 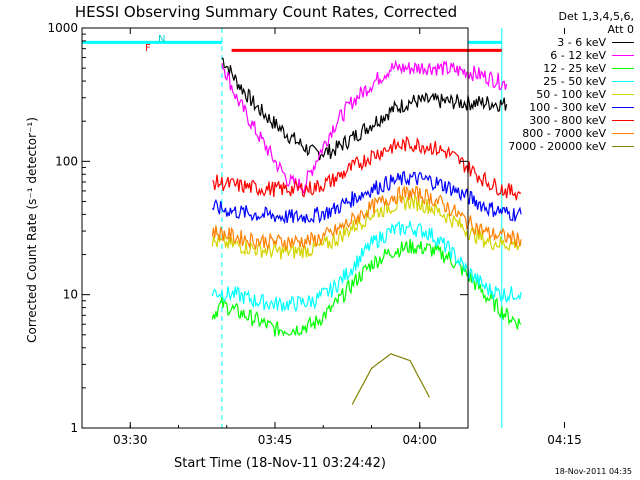 I want to click on x-tick-label: 03:45, so click(x=275, y=440).